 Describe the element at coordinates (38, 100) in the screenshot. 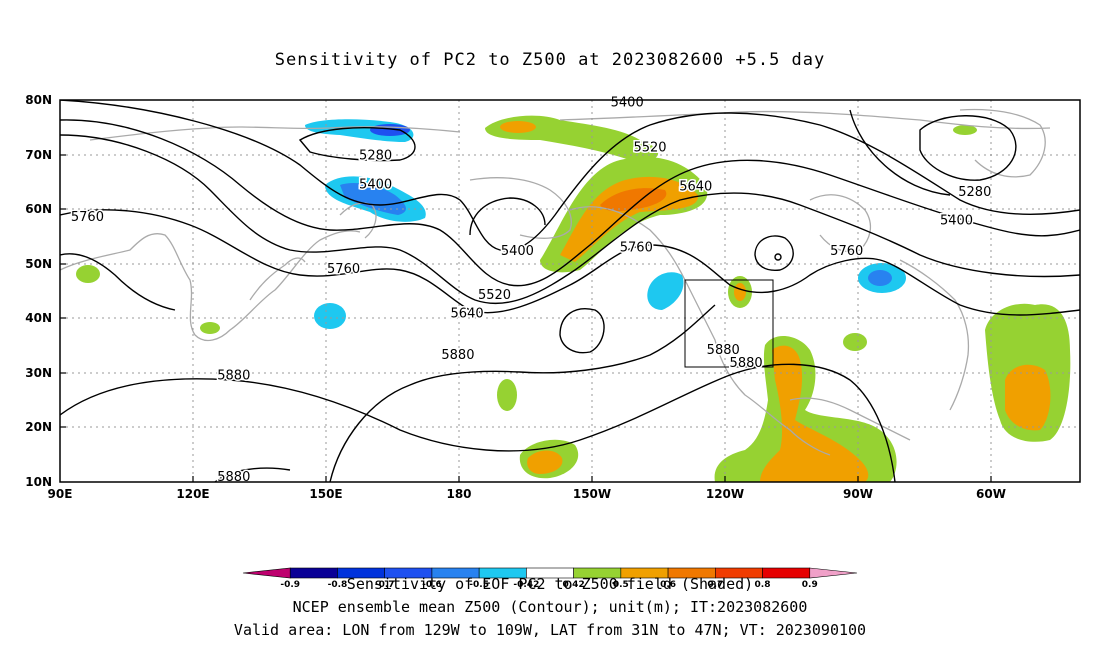

I see `lat-label: 80N` at that location.